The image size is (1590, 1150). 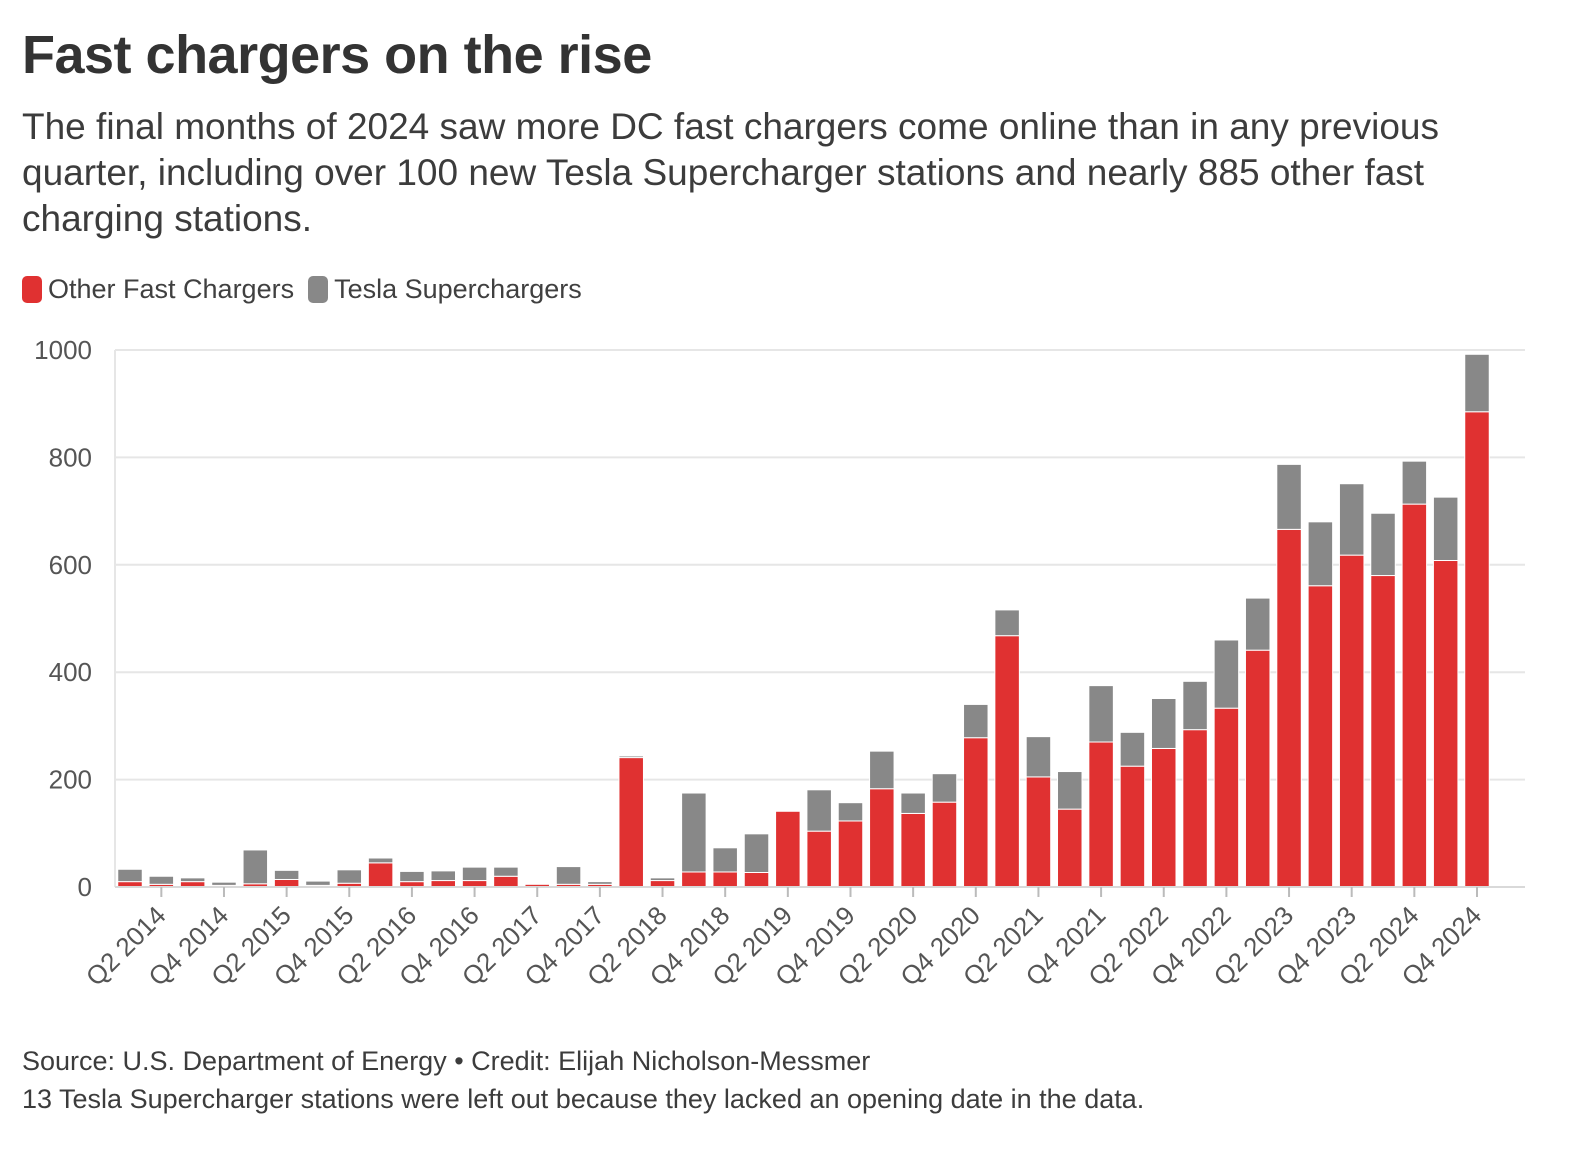 I want to click on bar-other-Q3-2022, so click(x=1195, y=808).